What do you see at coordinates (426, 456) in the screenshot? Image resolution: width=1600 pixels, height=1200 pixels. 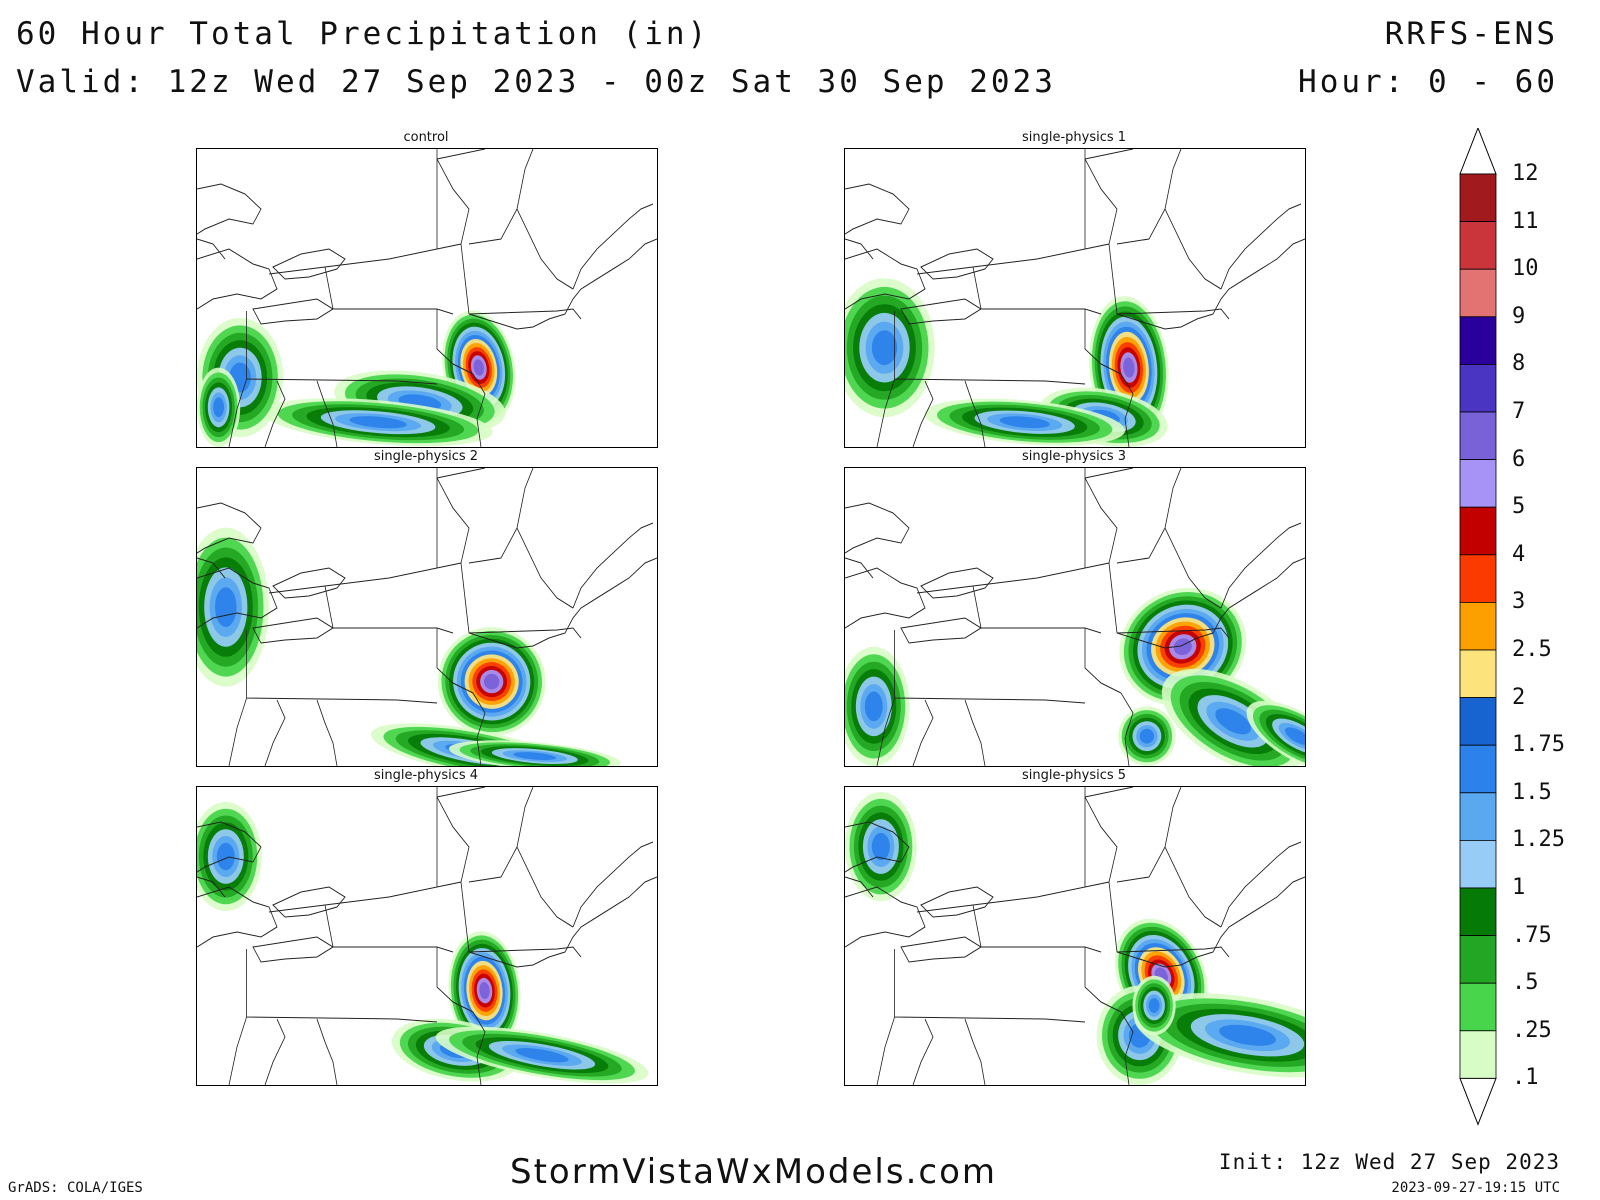 I see `panel-title: single-physics 2` at bounding box center [426, 456].